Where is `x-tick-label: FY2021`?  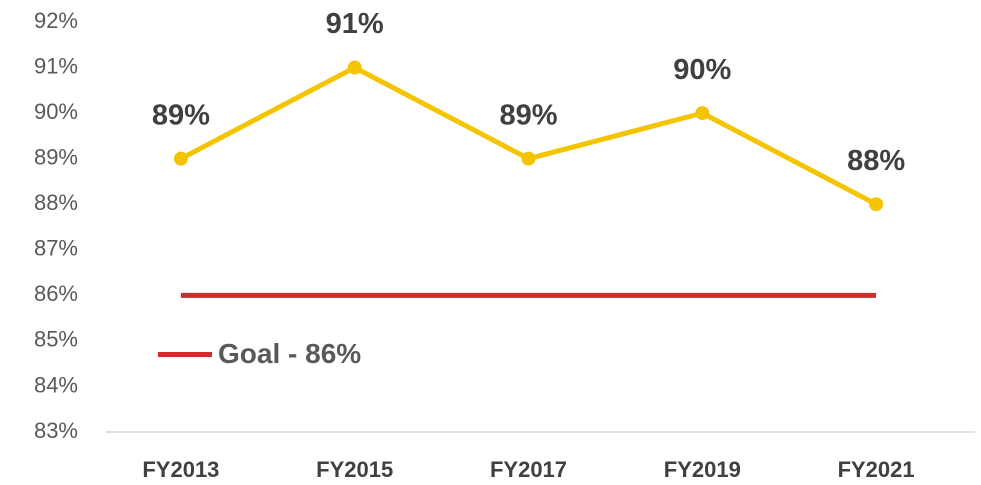
x-tick-label: FY2021 is located at coordinates (876, 469).